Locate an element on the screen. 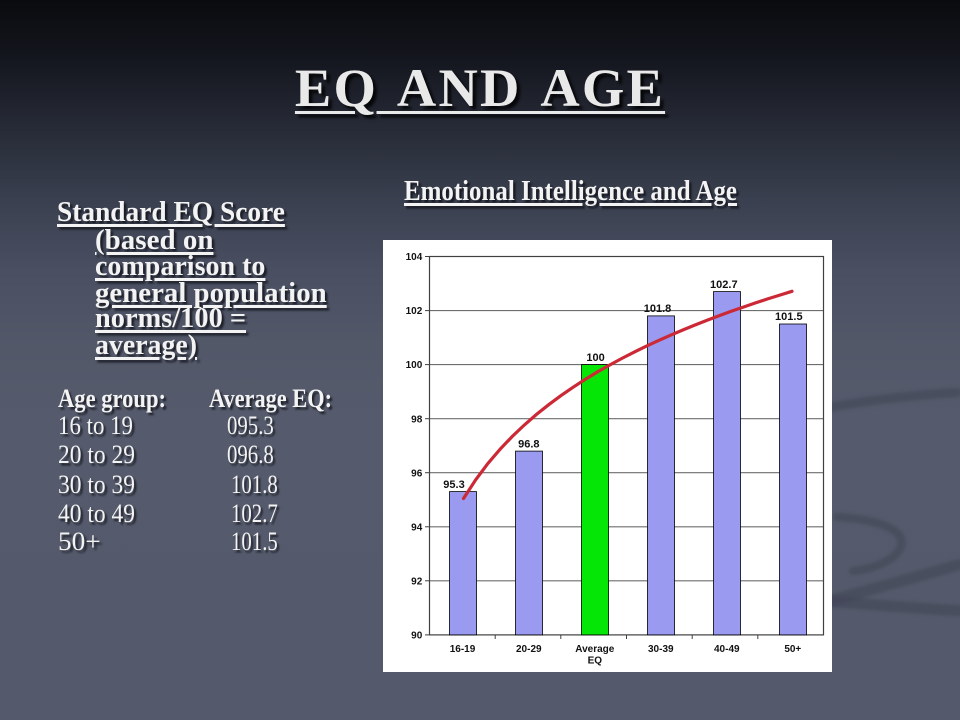 This screenshot has width=960, height=720. svg-text: 94 is located at coordinates (417, 527).